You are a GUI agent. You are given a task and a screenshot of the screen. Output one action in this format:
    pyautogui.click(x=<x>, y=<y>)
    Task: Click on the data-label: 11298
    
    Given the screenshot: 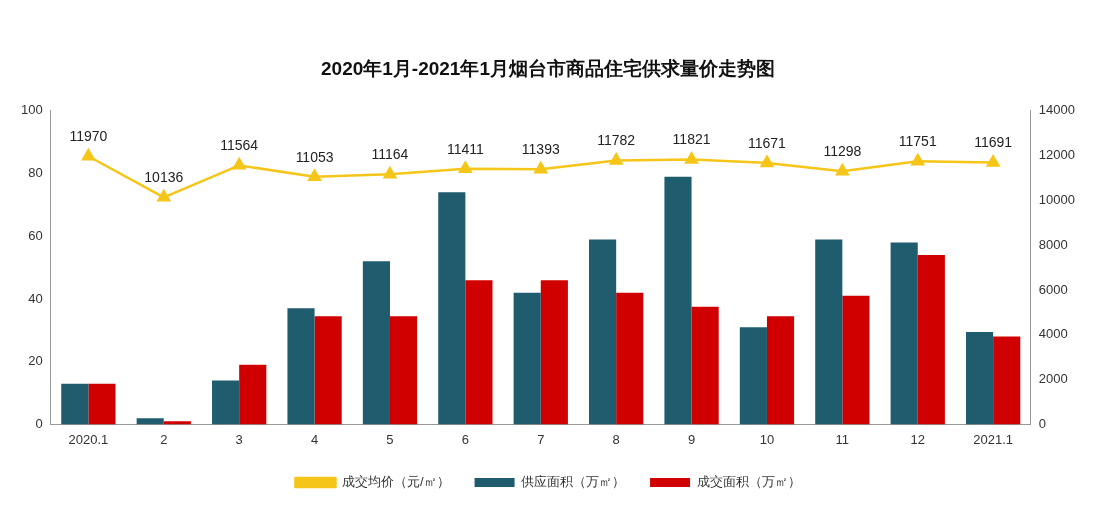 What is the action you would take?
    pyautogui.click(x=842, y=151)
    